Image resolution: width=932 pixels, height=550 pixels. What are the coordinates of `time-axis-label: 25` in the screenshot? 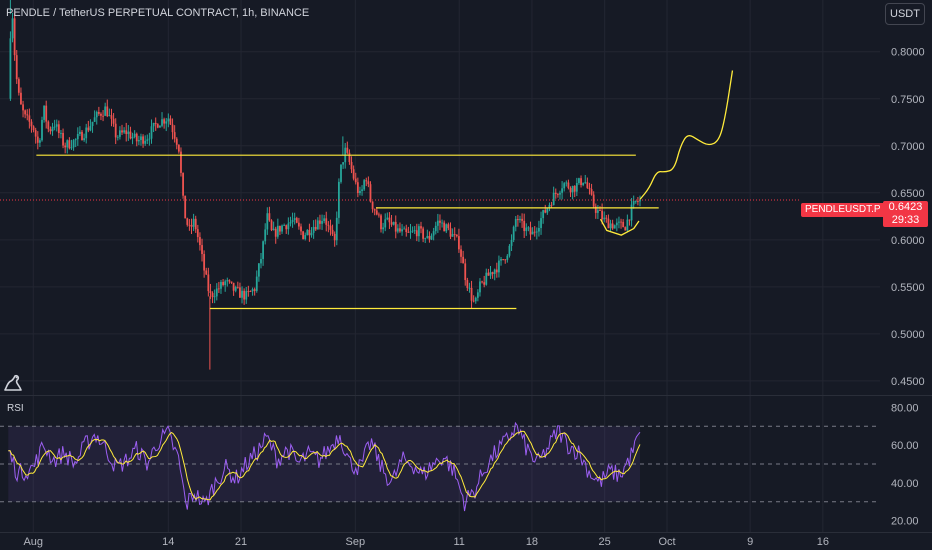 It's located at (605, 542).